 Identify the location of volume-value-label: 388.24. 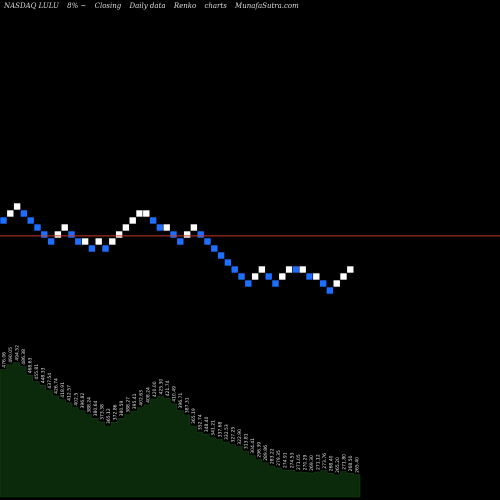
(89, 405).